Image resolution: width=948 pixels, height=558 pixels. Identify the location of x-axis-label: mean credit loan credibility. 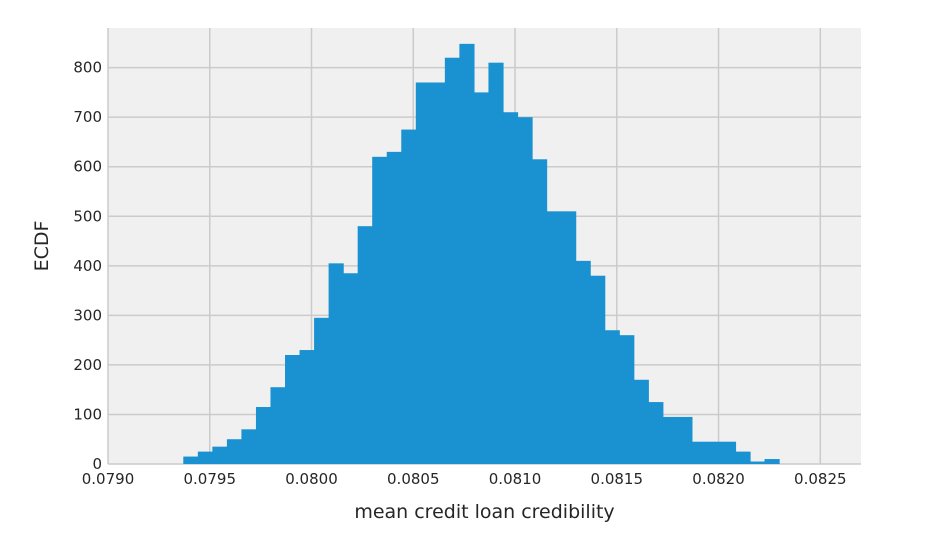
(484, 512).